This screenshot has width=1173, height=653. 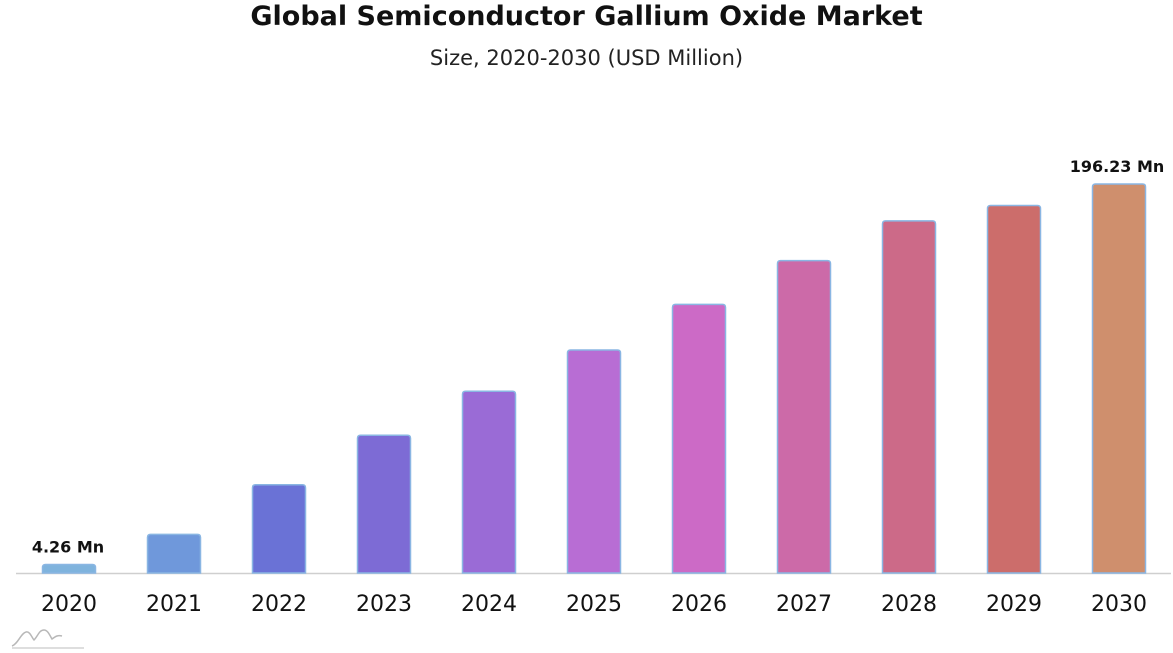 I want to click on x-tick-label-2022: 2022, so click(x=279, y=604).